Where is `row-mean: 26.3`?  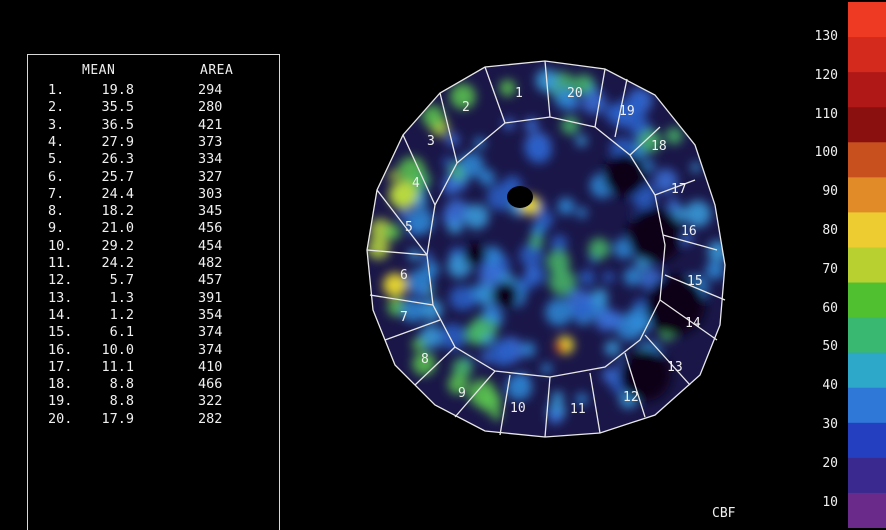 row-mean: 26.3 is located at coordinates (117, 159).